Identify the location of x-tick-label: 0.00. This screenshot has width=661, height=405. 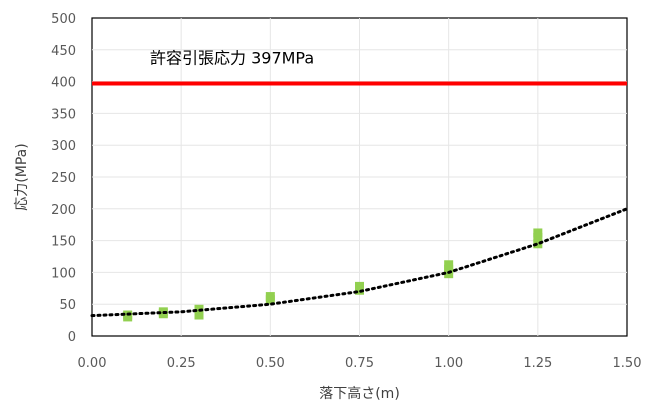
(92, 363).